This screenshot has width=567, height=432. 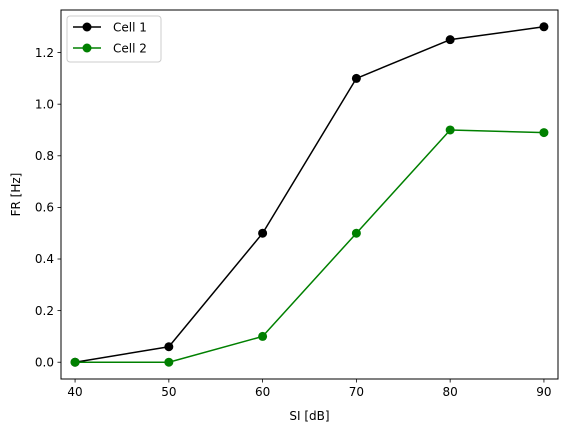 I want to click on y-tick-label: 0.8, so click(x=44, y=156).